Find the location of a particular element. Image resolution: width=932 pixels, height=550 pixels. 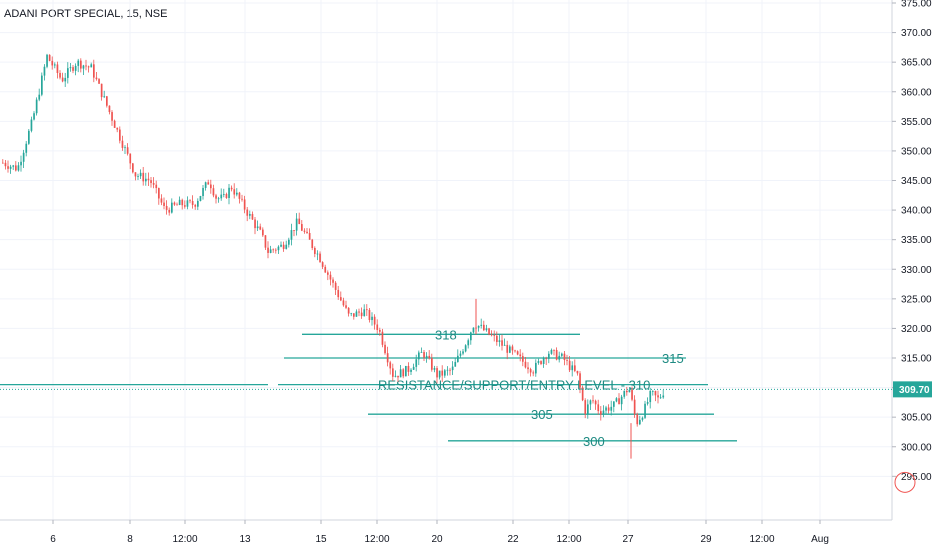

x-tick-label: 22 is located at coordinates (513, 539).